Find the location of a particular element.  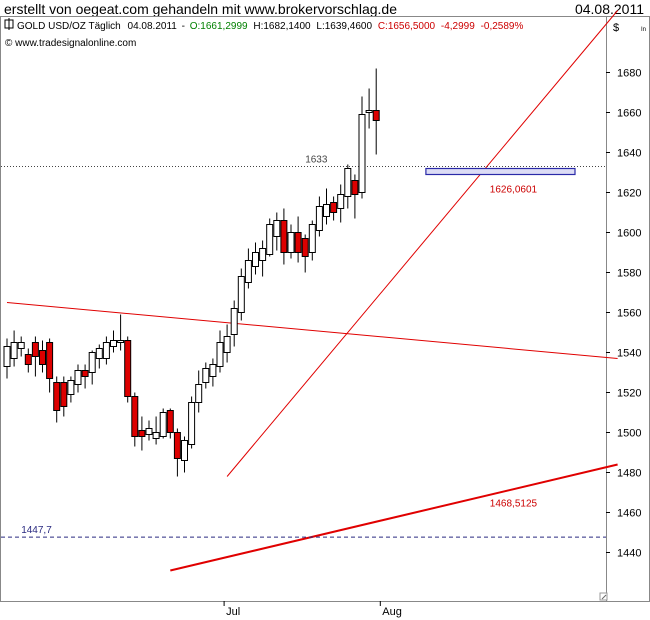

y-tick-label: 1620 is located at coordinates (629, 194).